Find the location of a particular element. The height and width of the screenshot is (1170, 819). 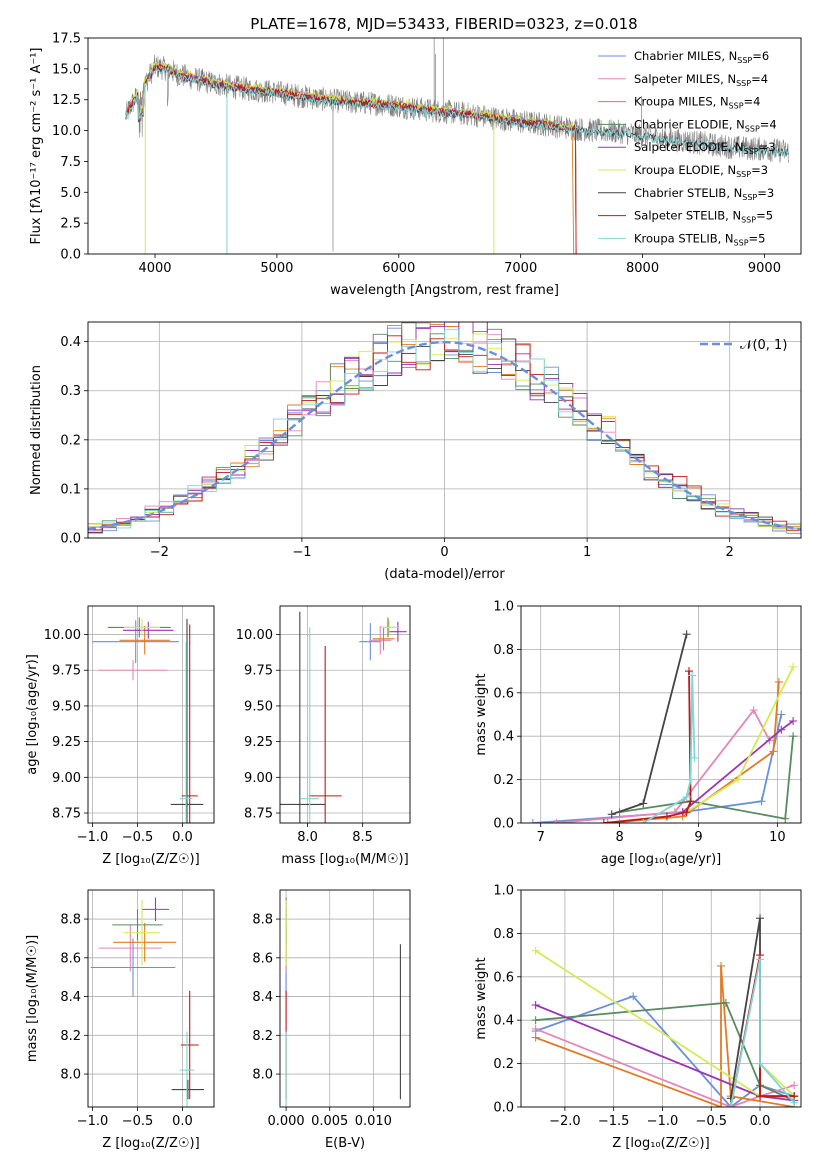

x-tick-label: 9 is located at coordinates (698, 837).